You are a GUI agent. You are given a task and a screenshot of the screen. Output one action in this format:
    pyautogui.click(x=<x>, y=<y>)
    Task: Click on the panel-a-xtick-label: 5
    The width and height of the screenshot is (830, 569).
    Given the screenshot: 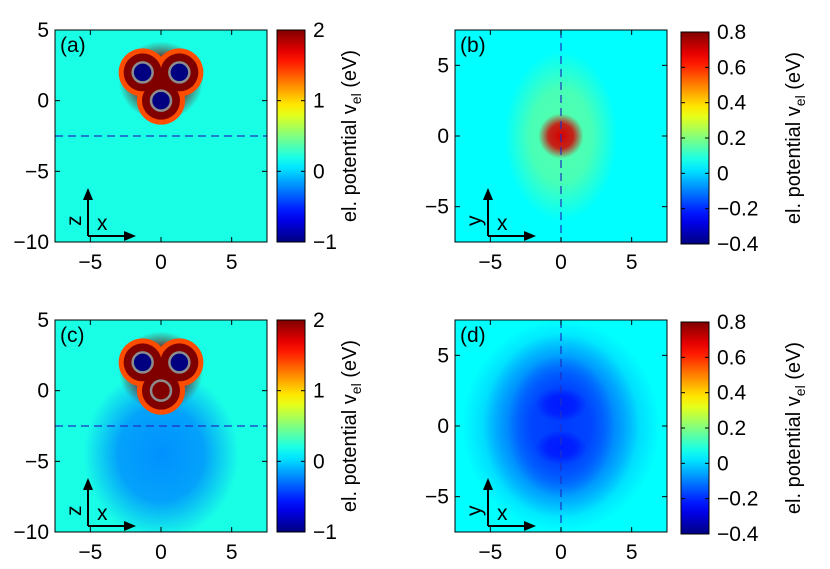 What is the action you would take?
    pyautogui.click(x=232, y=262)
    